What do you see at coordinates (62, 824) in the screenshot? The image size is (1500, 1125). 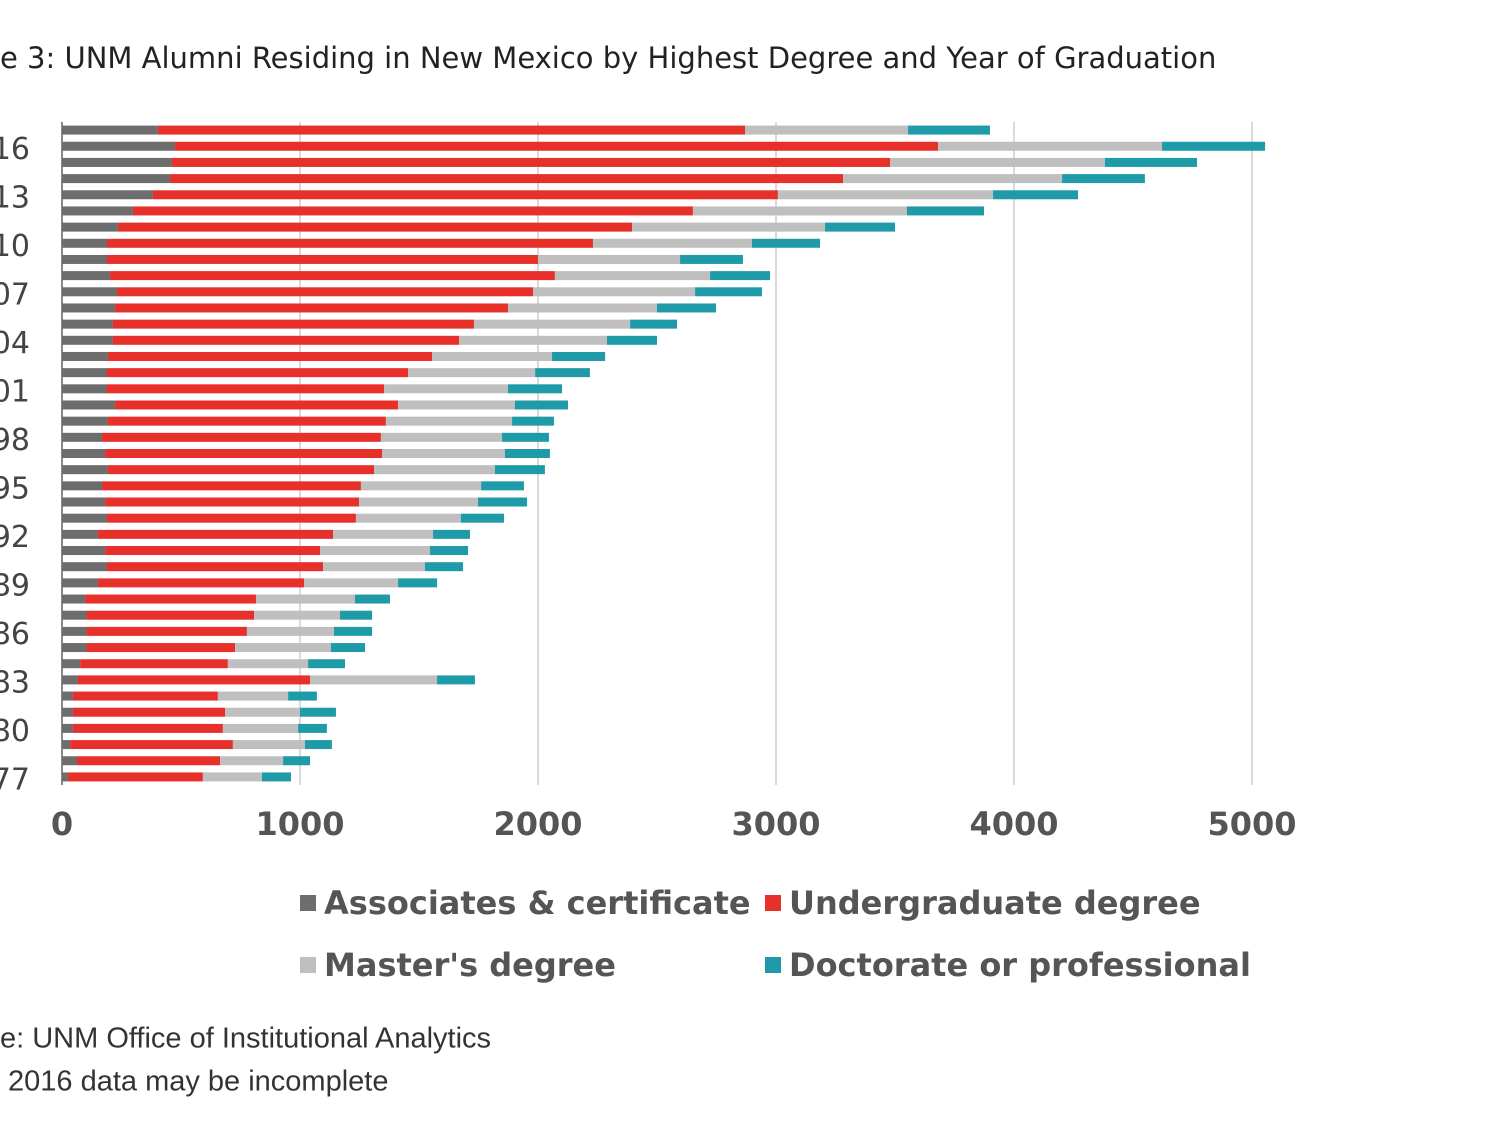 I see `x-tick-label: 0` at bounding box center [62, 824].